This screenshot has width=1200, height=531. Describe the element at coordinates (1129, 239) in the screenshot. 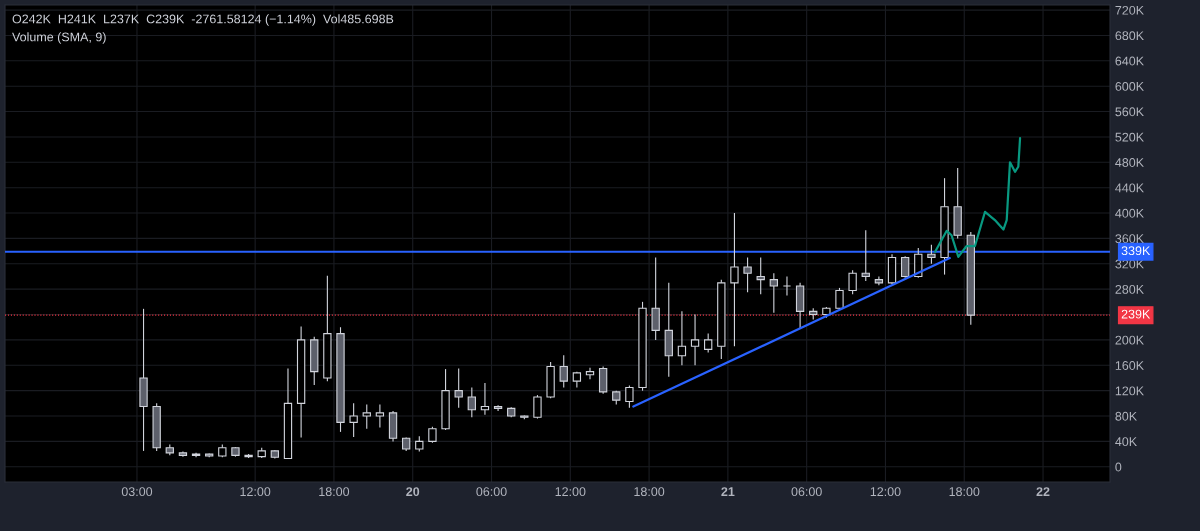

I see `y-tick-label: 360K` at that location.